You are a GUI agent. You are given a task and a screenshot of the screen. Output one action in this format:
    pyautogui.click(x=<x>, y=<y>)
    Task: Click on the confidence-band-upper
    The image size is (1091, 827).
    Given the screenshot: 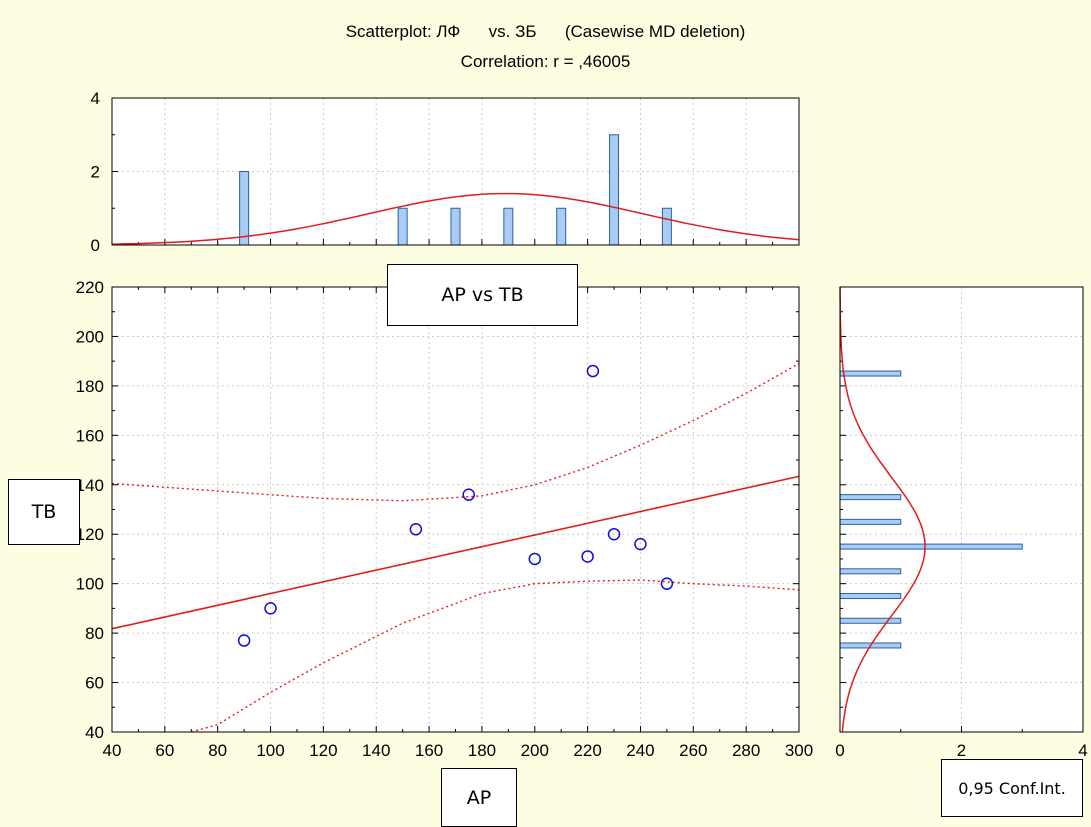 What is the action you would take?
    pyautogui.click(x=455, y=432)
    